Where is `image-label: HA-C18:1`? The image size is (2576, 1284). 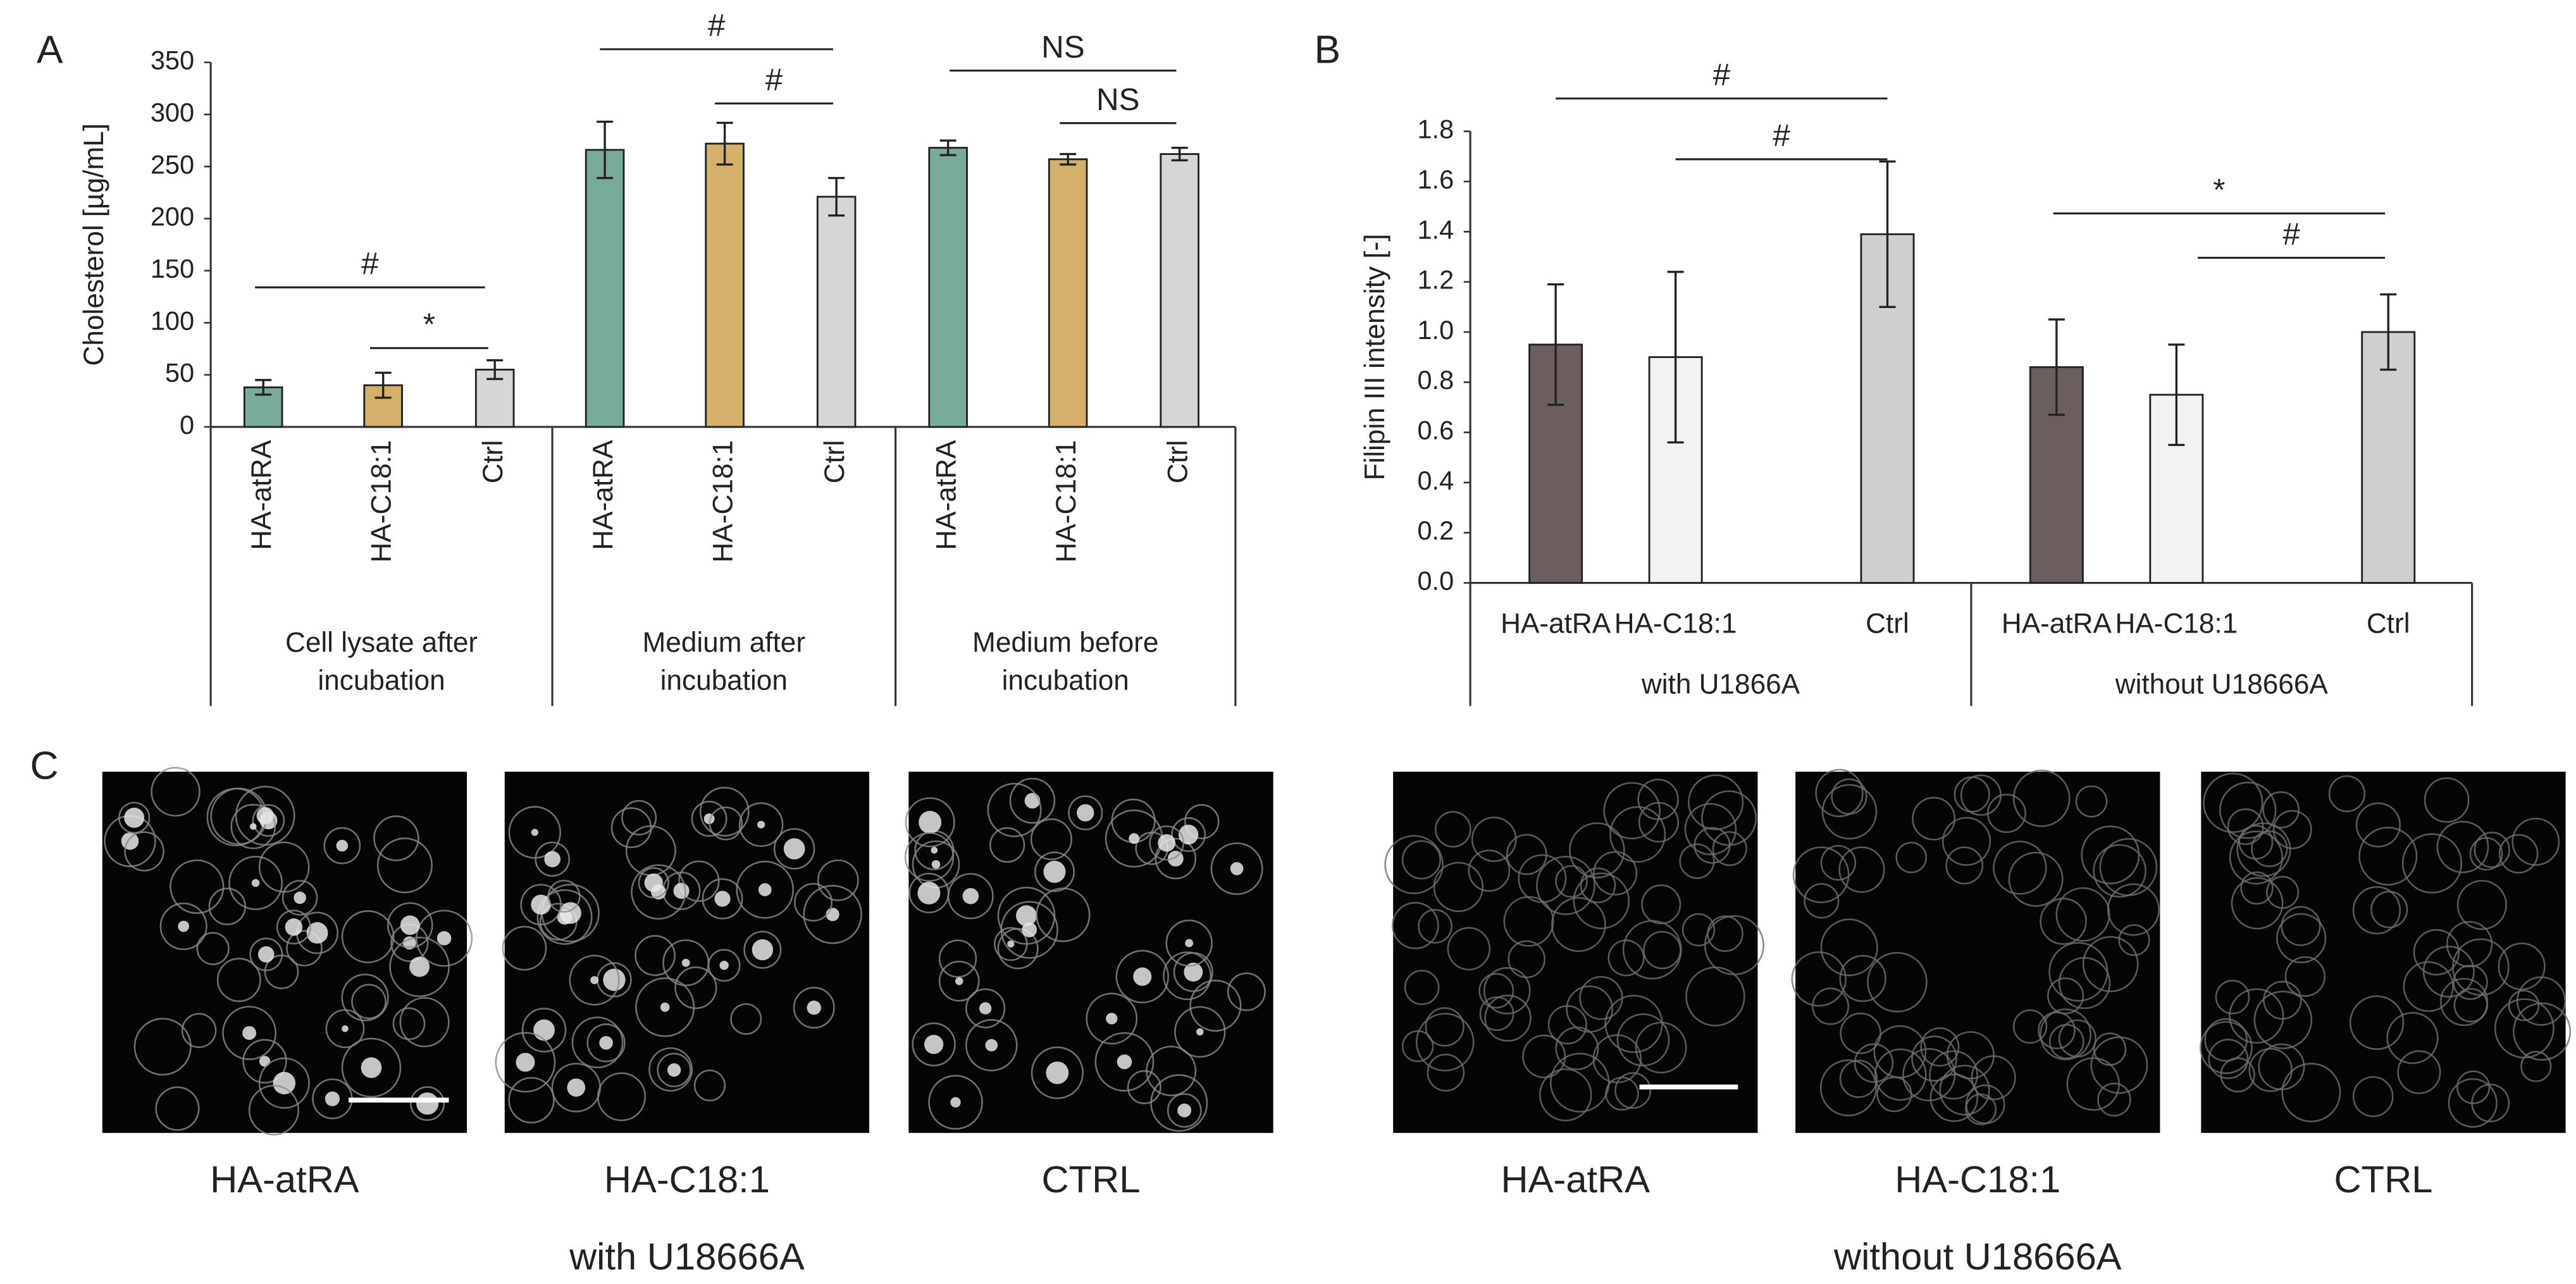 image-label: HA-C18:1 is located at coordinates (687, 1179).